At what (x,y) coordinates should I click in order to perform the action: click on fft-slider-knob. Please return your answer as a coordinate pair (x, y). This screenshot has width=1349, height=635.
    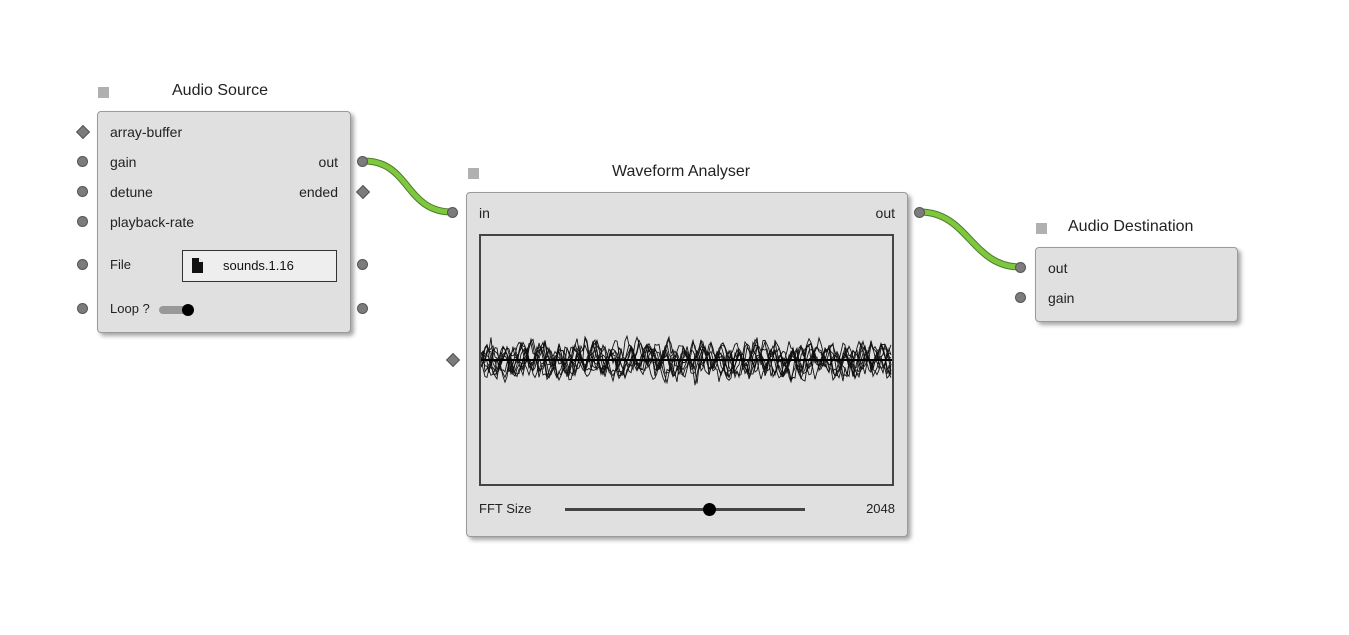
    Looking at the image, I should click on (709, 509).